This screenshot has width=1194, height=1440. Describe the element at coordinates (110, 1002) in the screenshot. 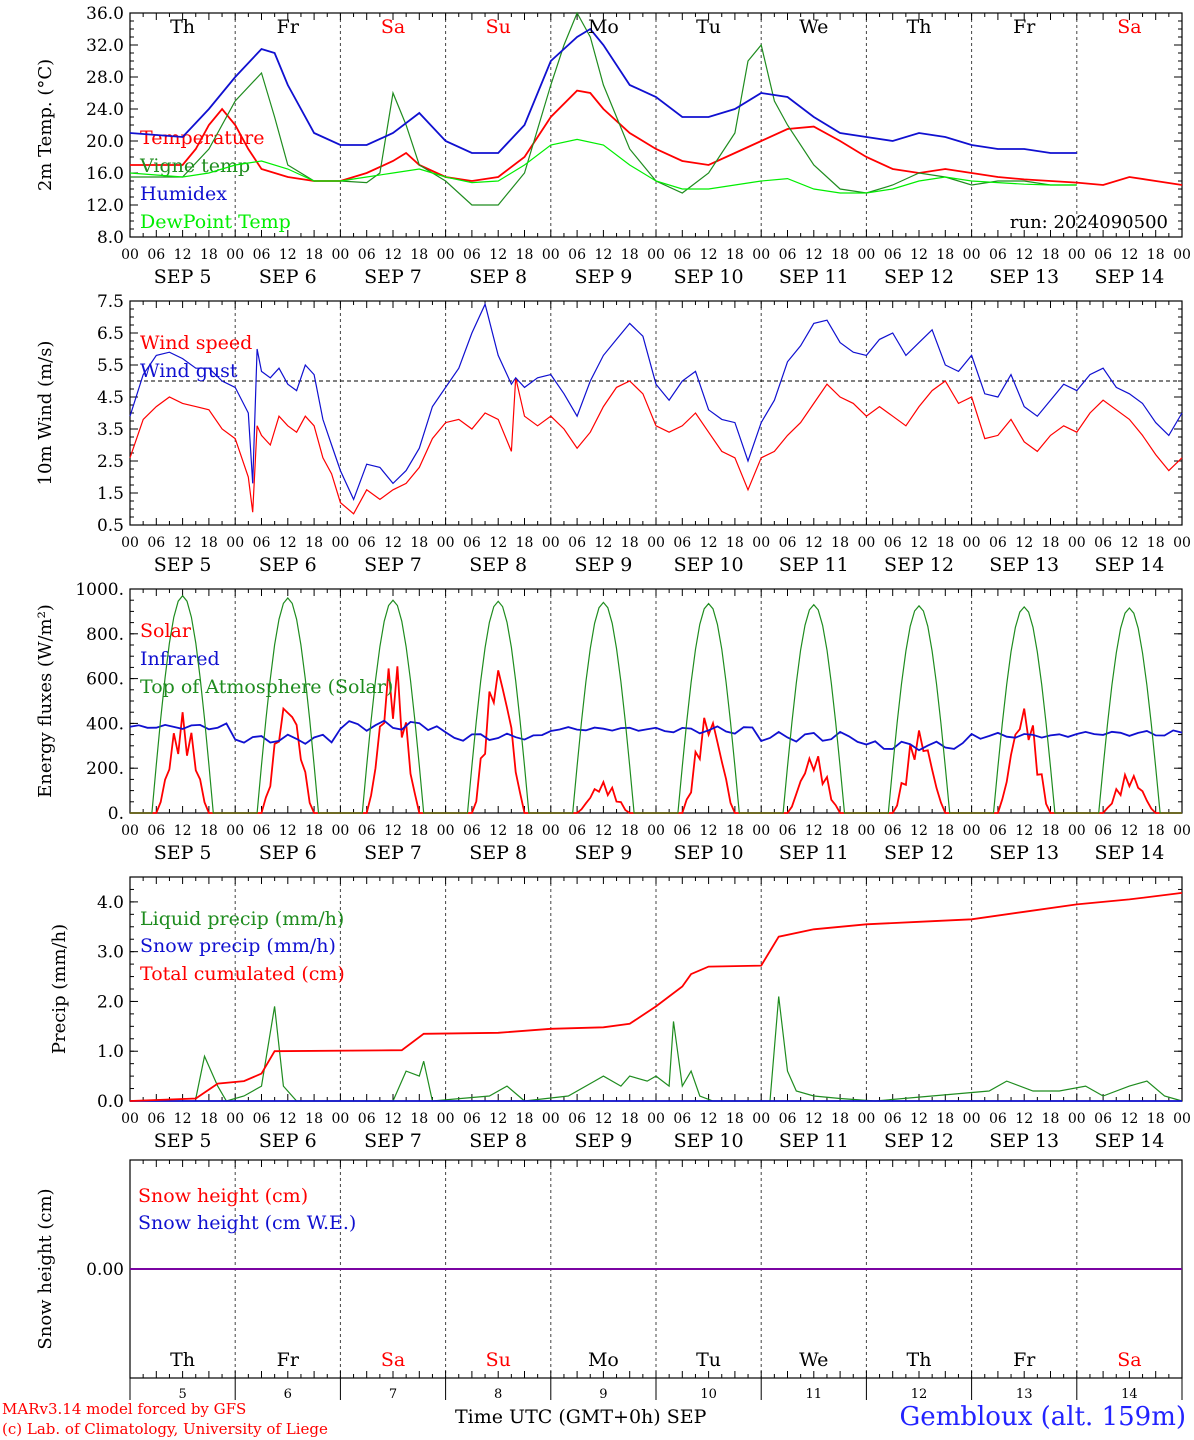

I see `y-tick-label: 2.0` at that location.